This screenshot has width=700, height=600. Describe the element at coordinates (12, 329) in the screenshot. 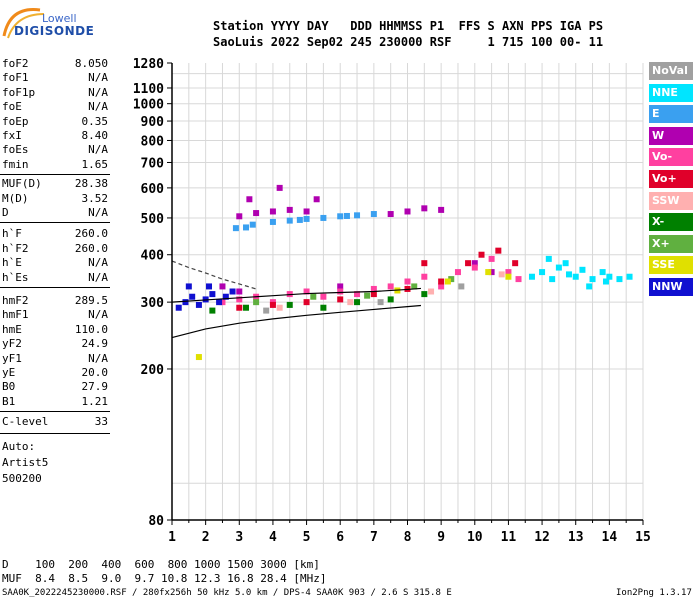

I see `param-name: hmE` at that location.